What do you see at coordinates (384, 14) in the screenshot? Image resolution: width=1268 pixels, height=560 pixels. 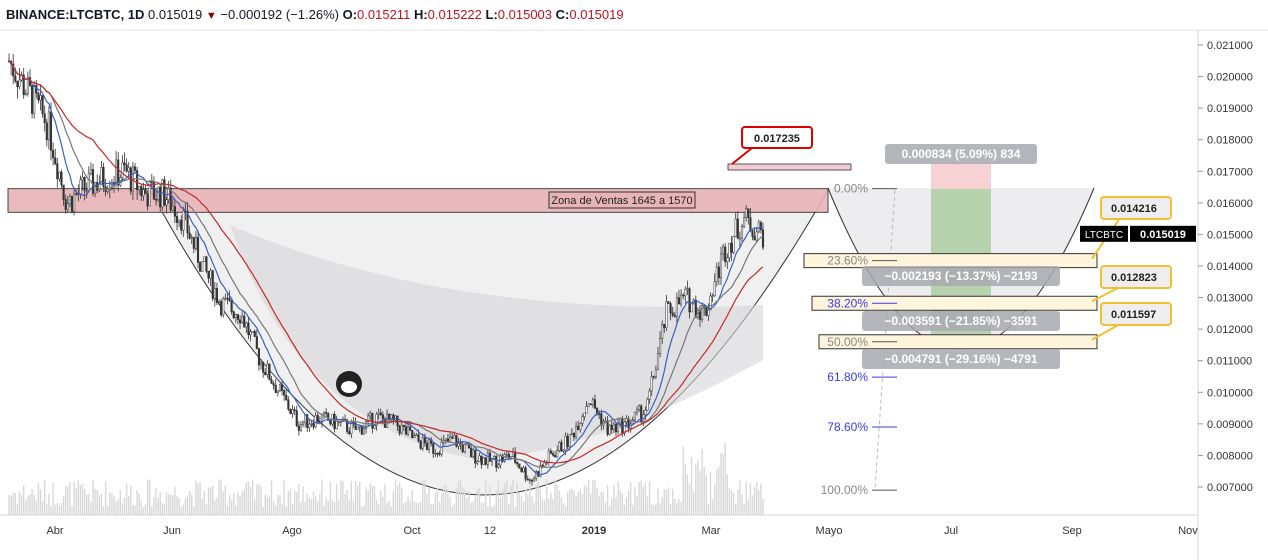 I see `open-value: 0.015211` at bounding box center [384, 14].